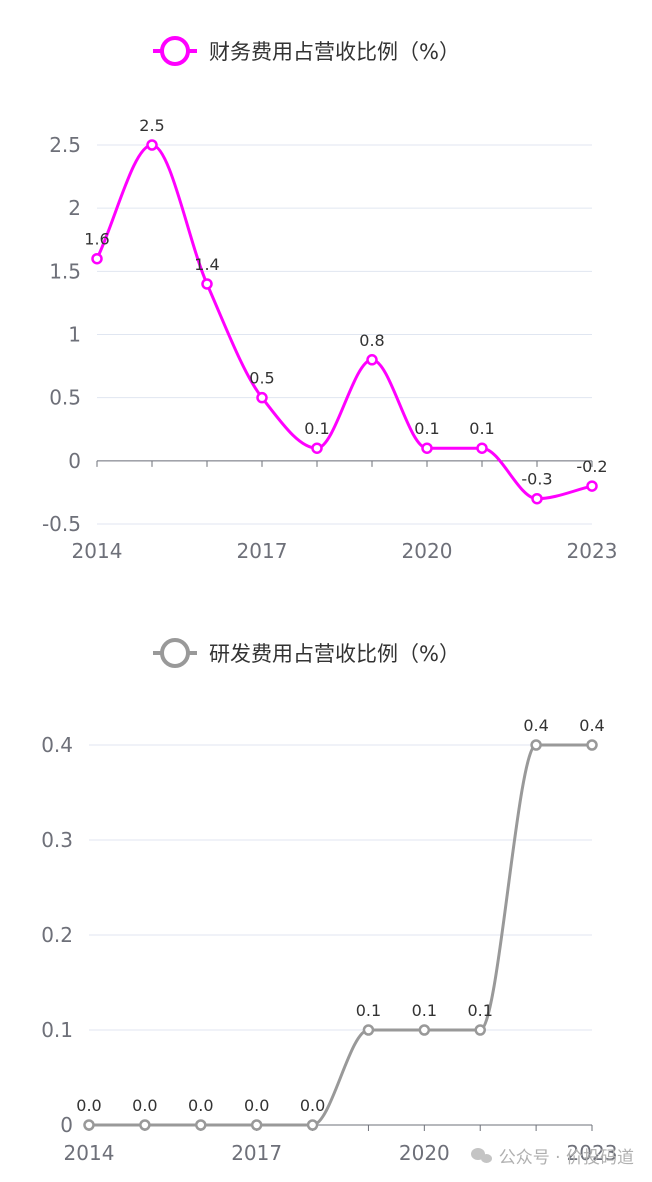 The image size is (652, 1182). I want to click on data-label: 0.5, so click(261, 378).